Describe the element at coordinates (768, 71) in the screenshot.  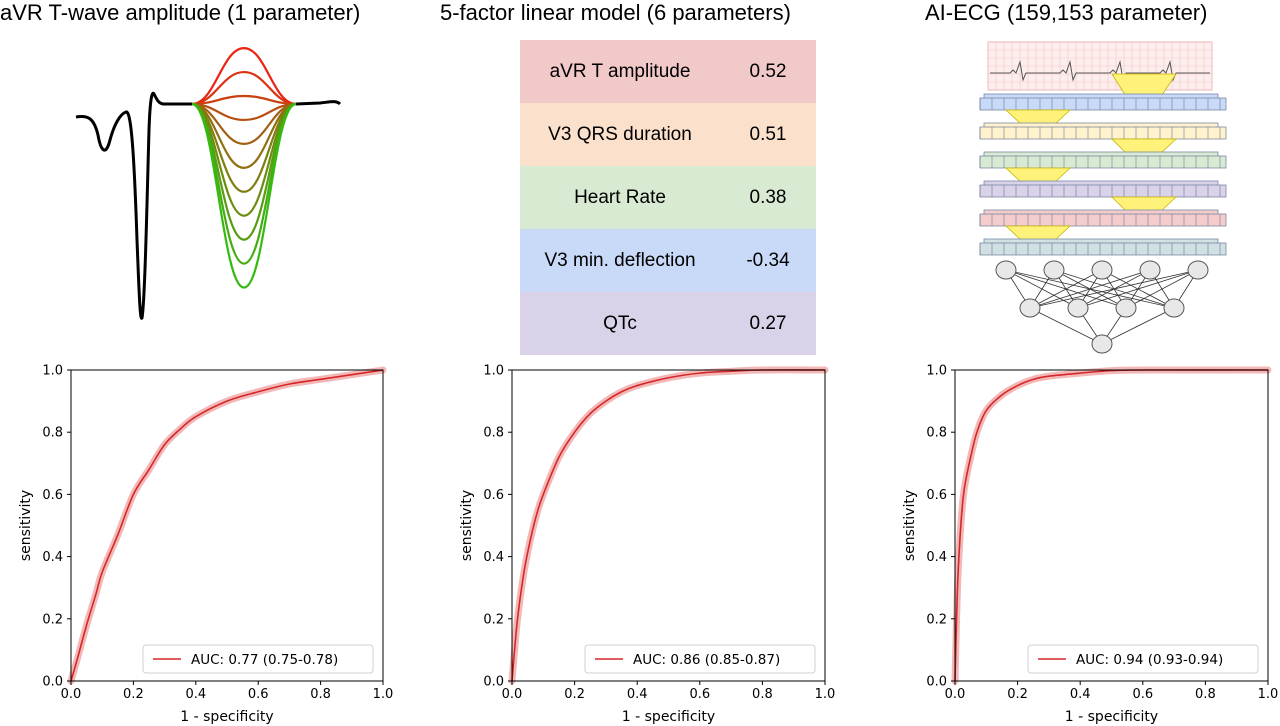
I see `feature-value: 0.52` at that location.